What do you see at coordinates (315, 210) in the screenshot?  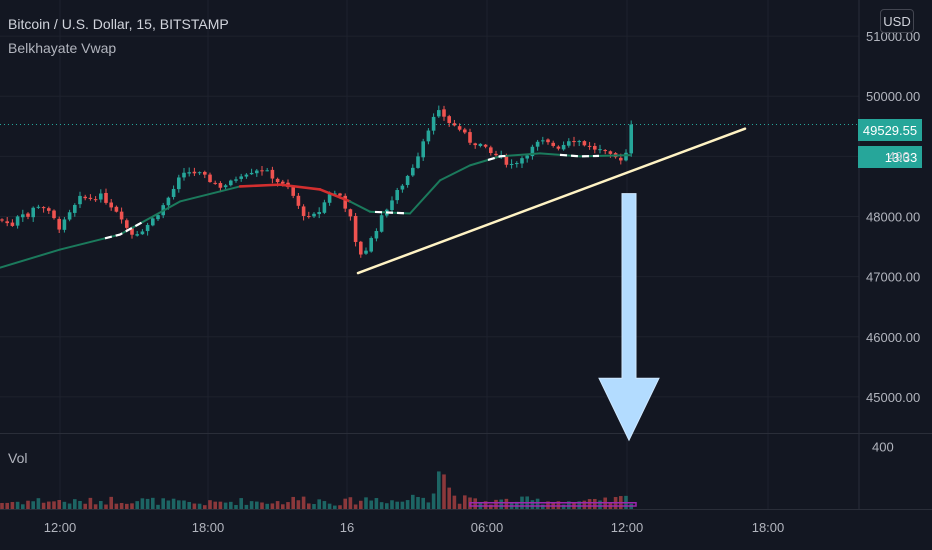 I see `vwap-line` at bounding box center [315, 210].